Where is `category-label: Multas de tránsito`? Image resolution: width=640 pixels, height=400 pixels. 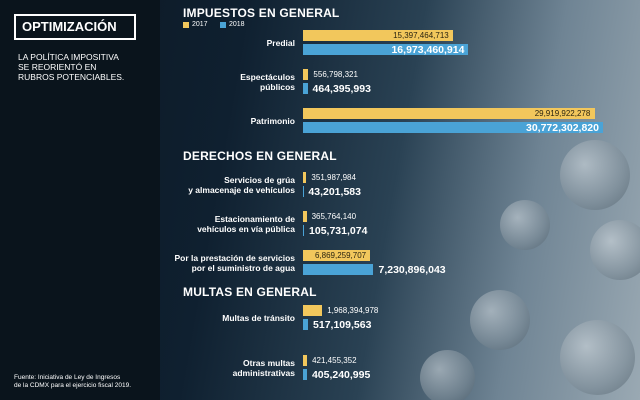
category-label: Multas de tránsito is located at coordinates (258, 318).